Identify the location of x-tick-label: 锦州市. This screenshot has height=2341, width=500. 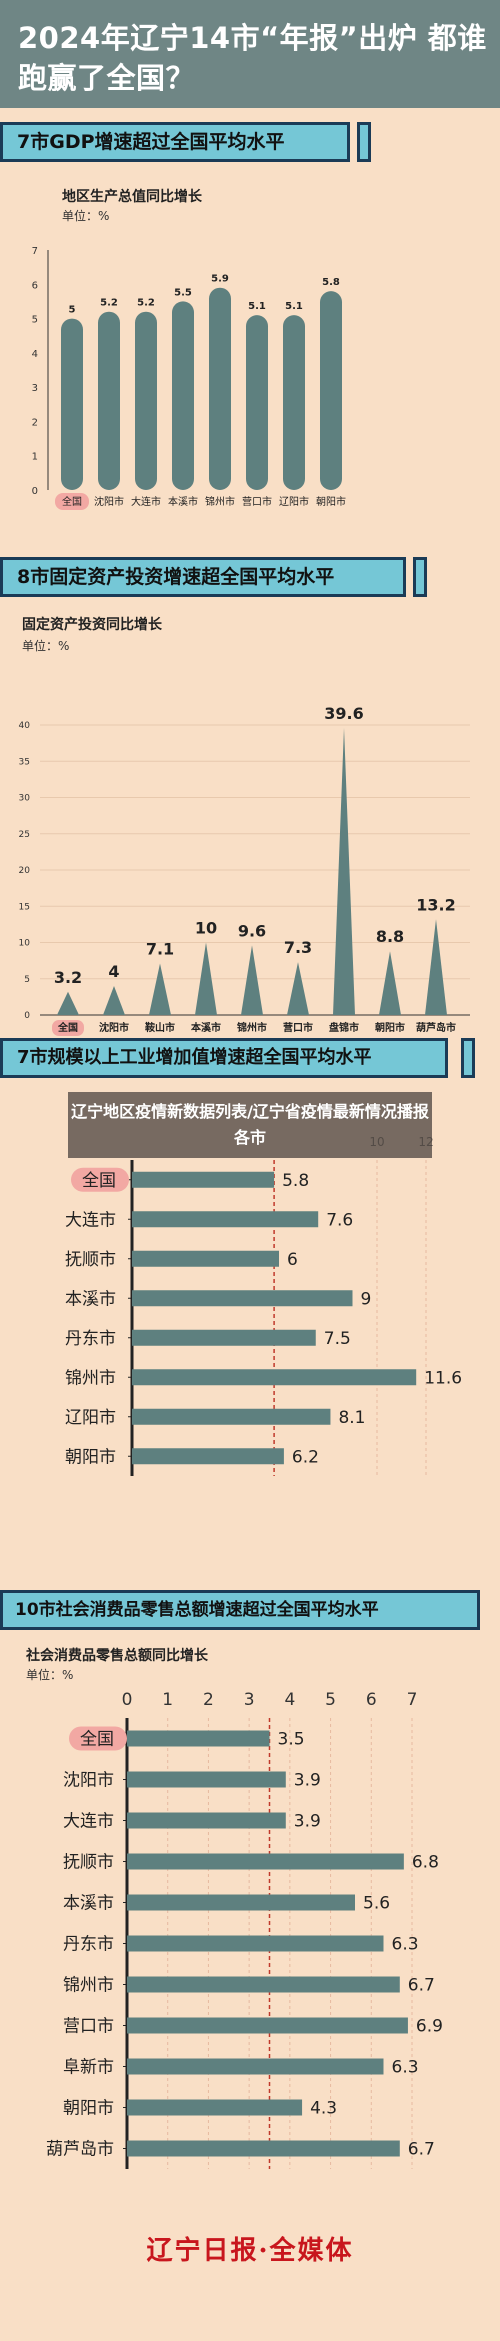
(220, 501).